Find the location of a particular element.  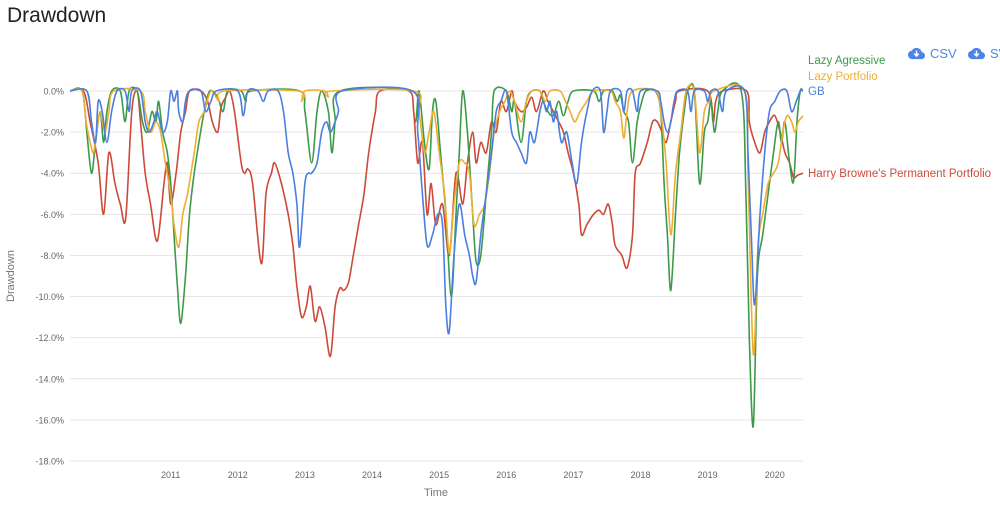

download-svg-button: SV is located at coordinates (984, 53).